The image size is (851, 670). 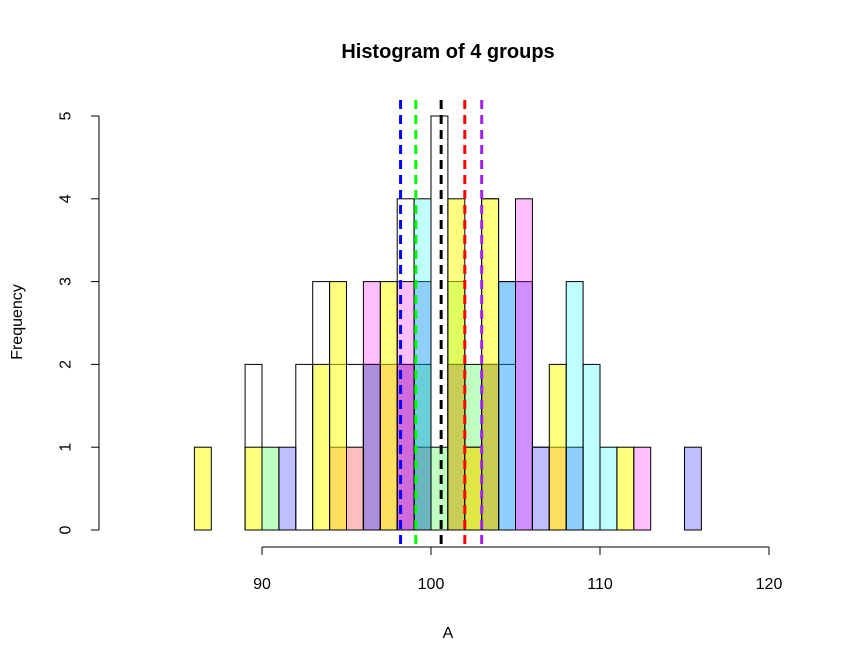 I want to click on y-axis-label: Frequency, so click(x=17, y=322).